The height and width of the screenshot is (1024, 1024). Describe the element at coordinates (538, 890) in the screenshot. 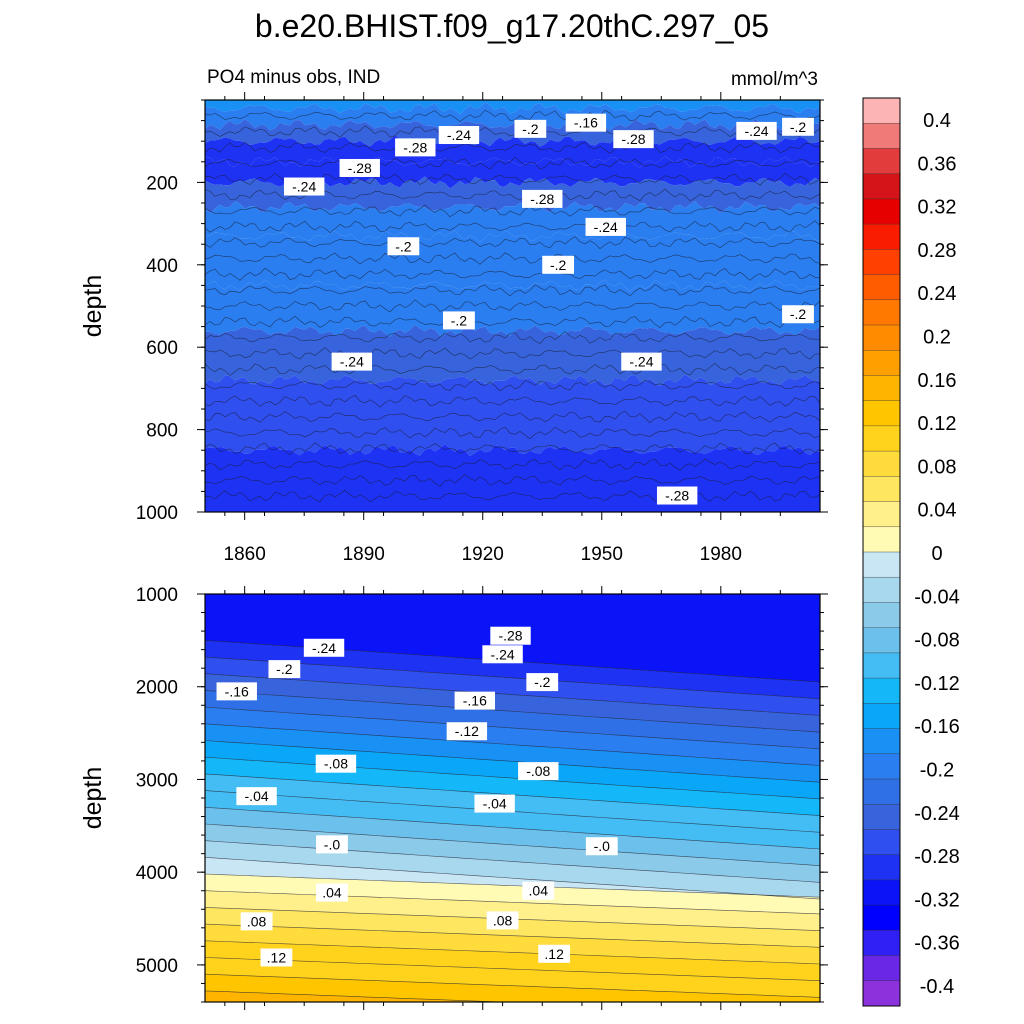

I see `contour-label: .04` at that location.